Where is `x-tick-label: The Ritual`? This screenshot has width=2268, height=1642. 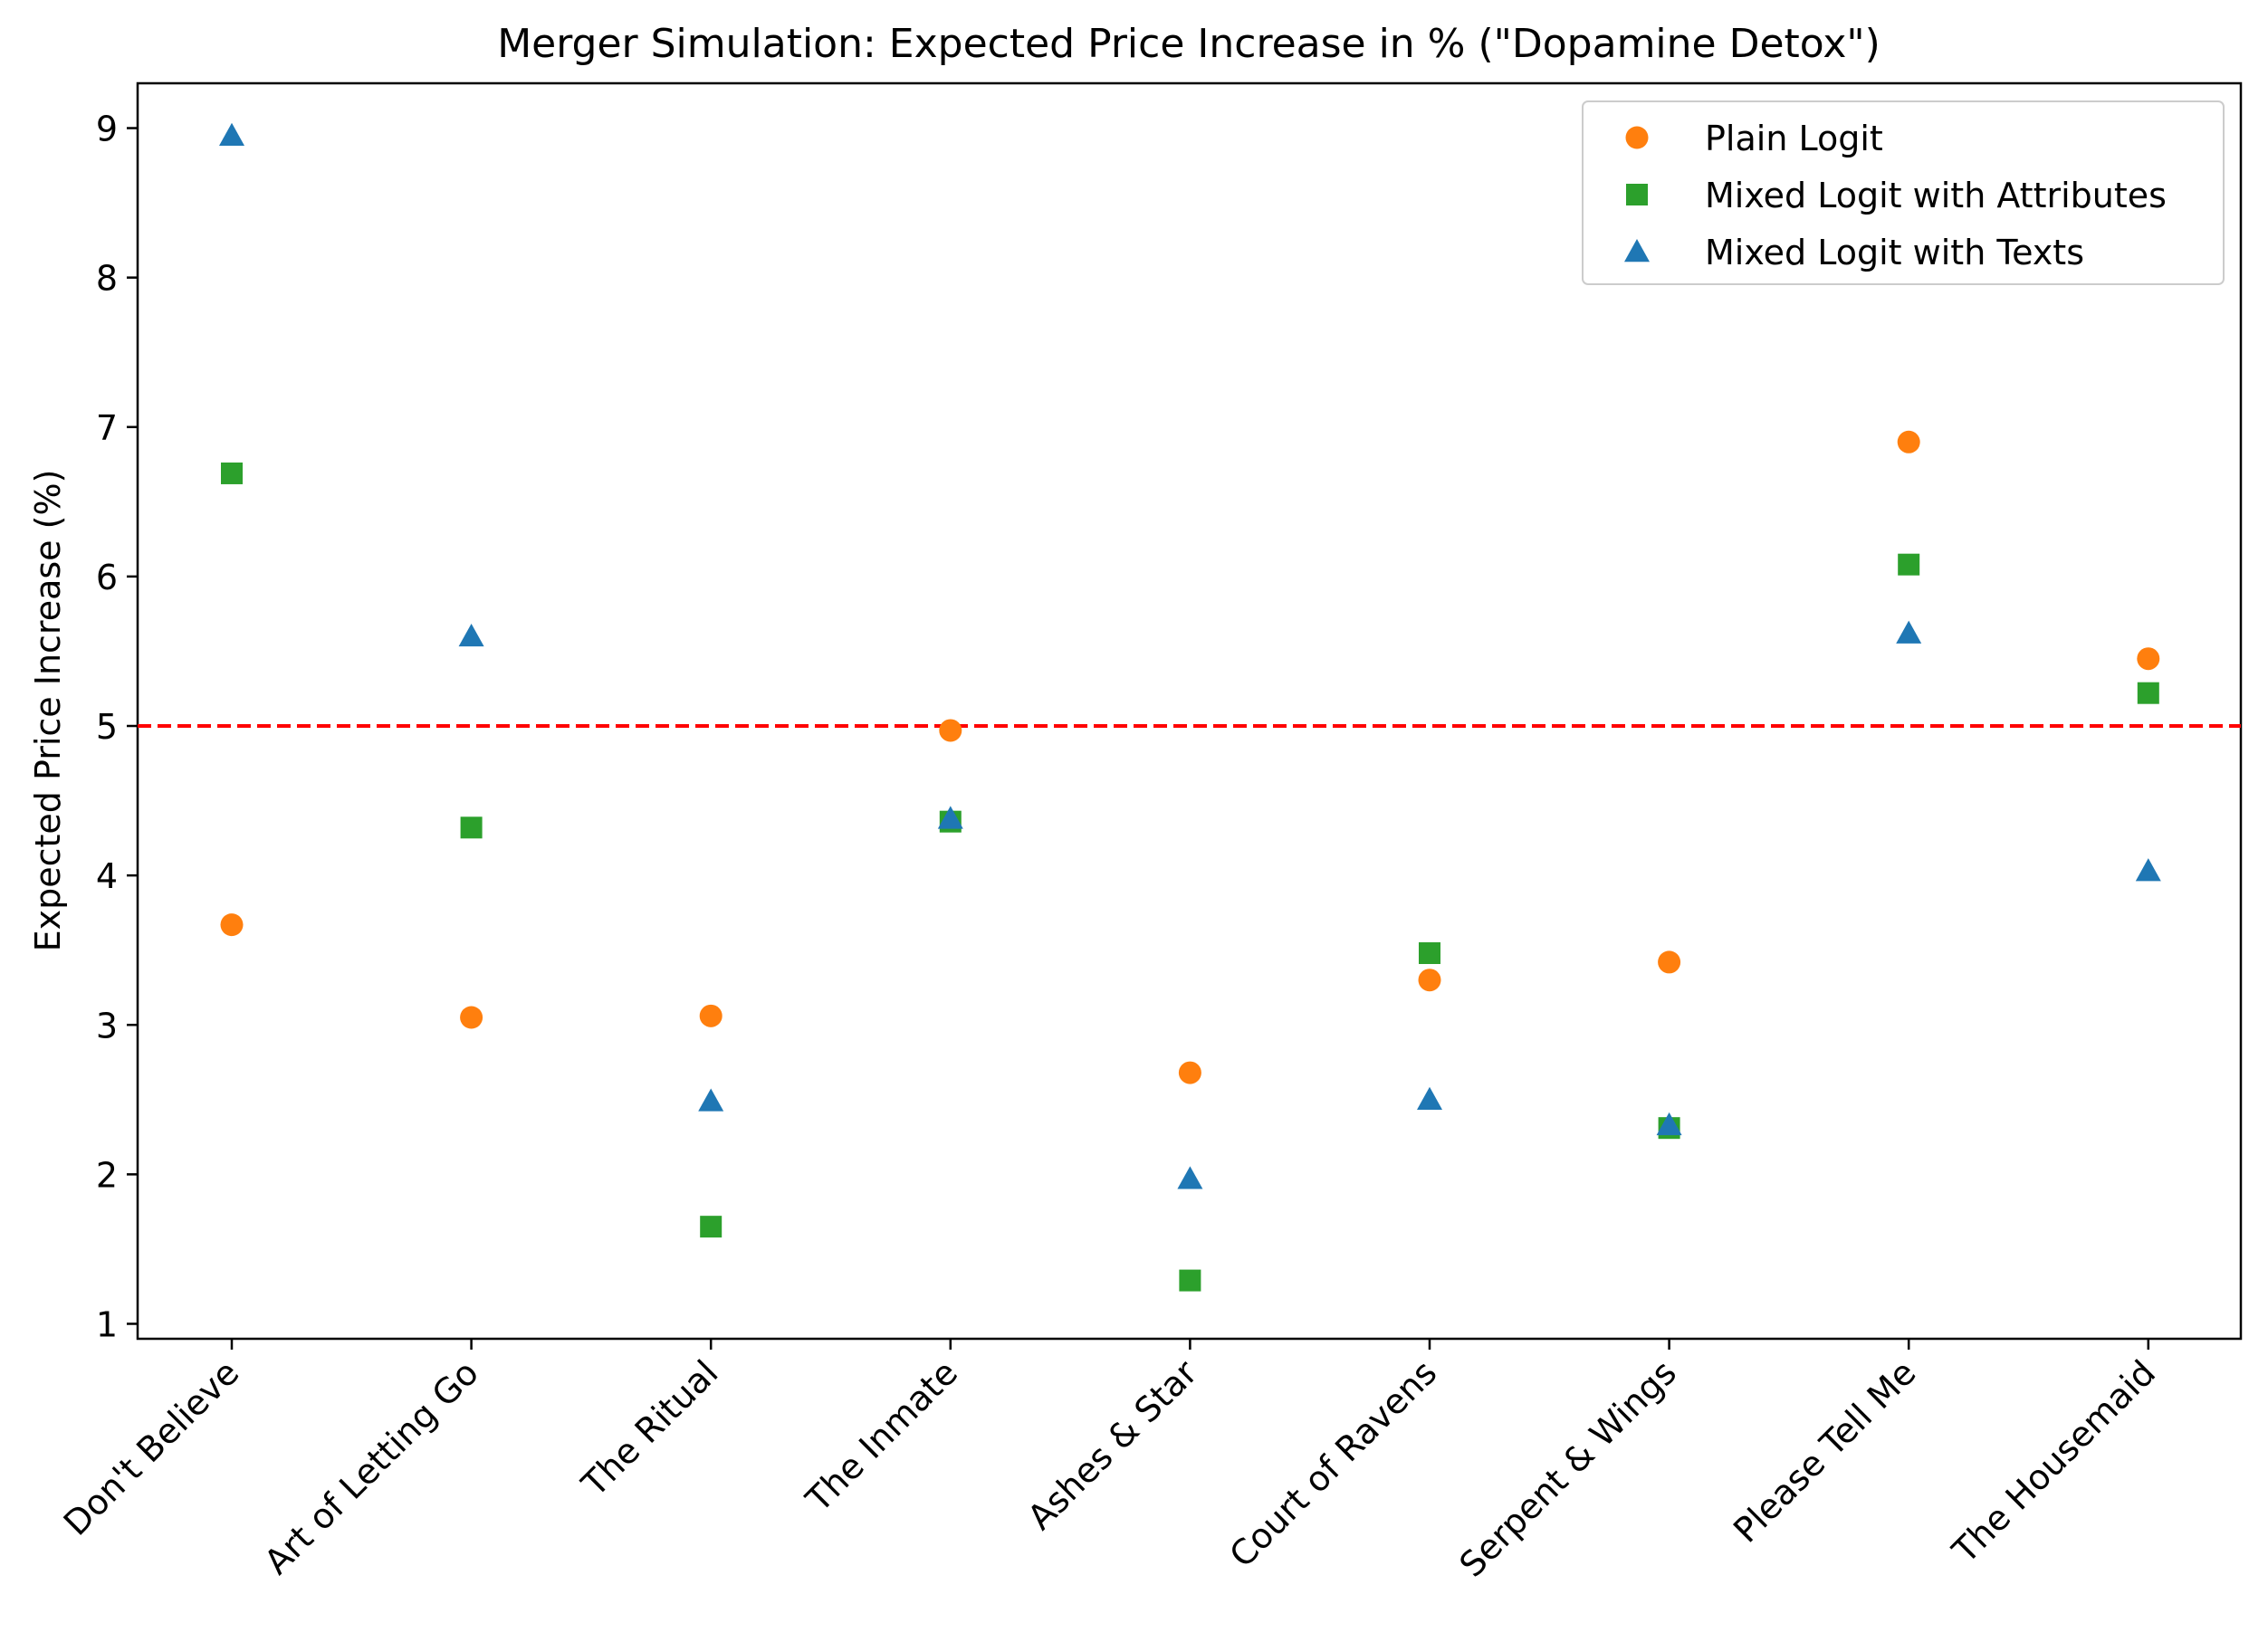
x-tick-label: The Ritual is located at coordinates (650, 1428).